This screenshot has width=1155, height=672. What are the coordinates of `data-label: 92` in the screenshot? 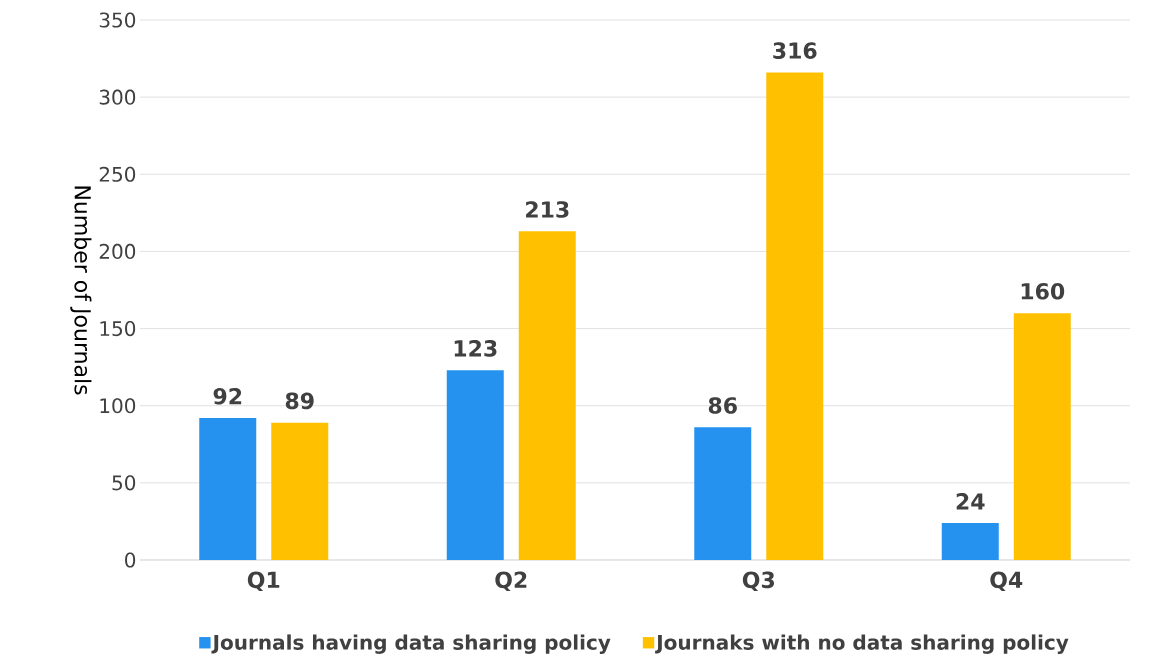 It's located at (227, 396).